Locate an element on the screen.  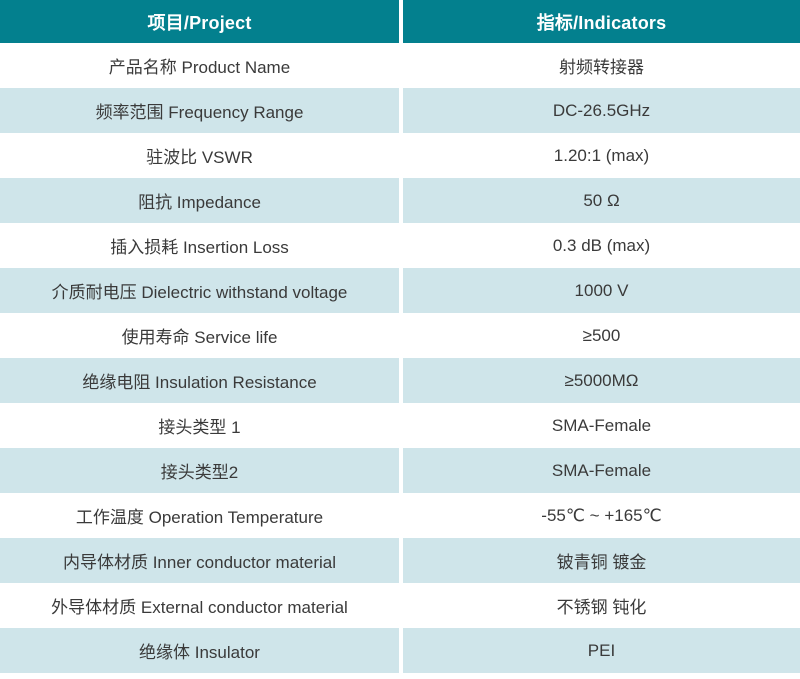
header-cell-indicators: 指标/Indicators is located at coordinates (601, 21).